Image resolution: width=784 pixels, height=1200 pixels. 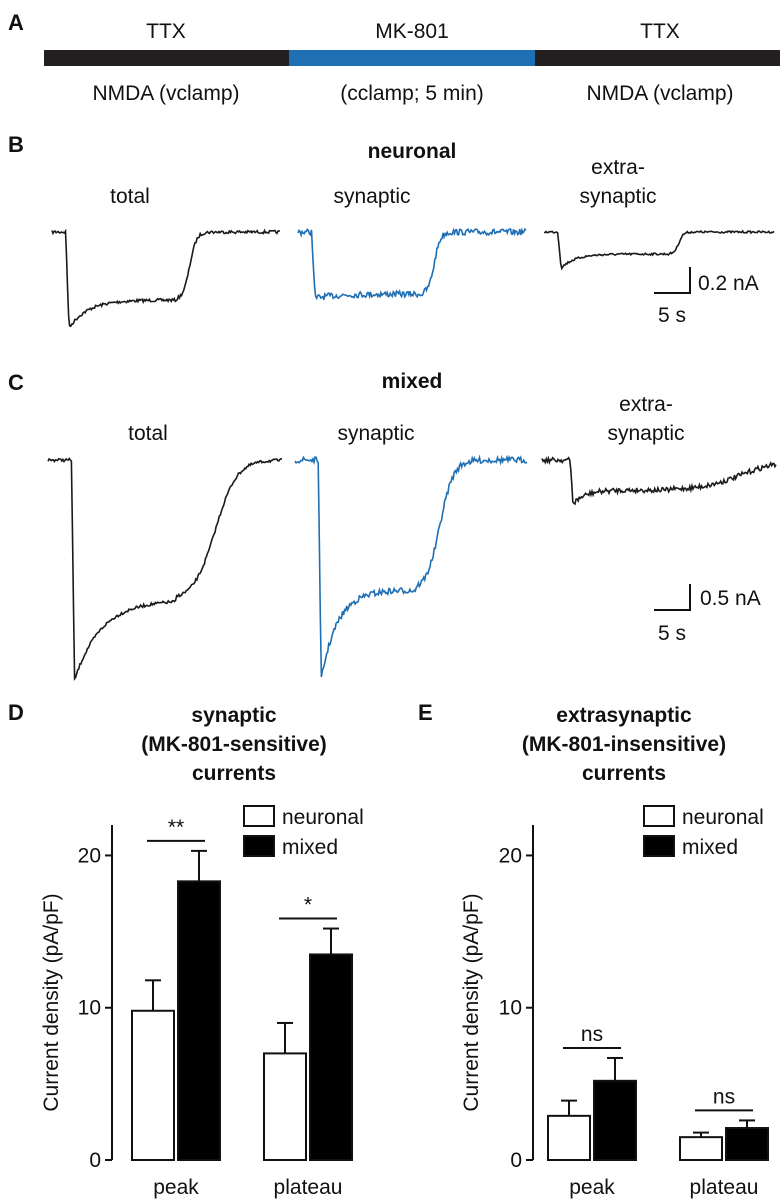 I want to click on neuronal-extrasynaptic-trace, so click(x=659, y=250).